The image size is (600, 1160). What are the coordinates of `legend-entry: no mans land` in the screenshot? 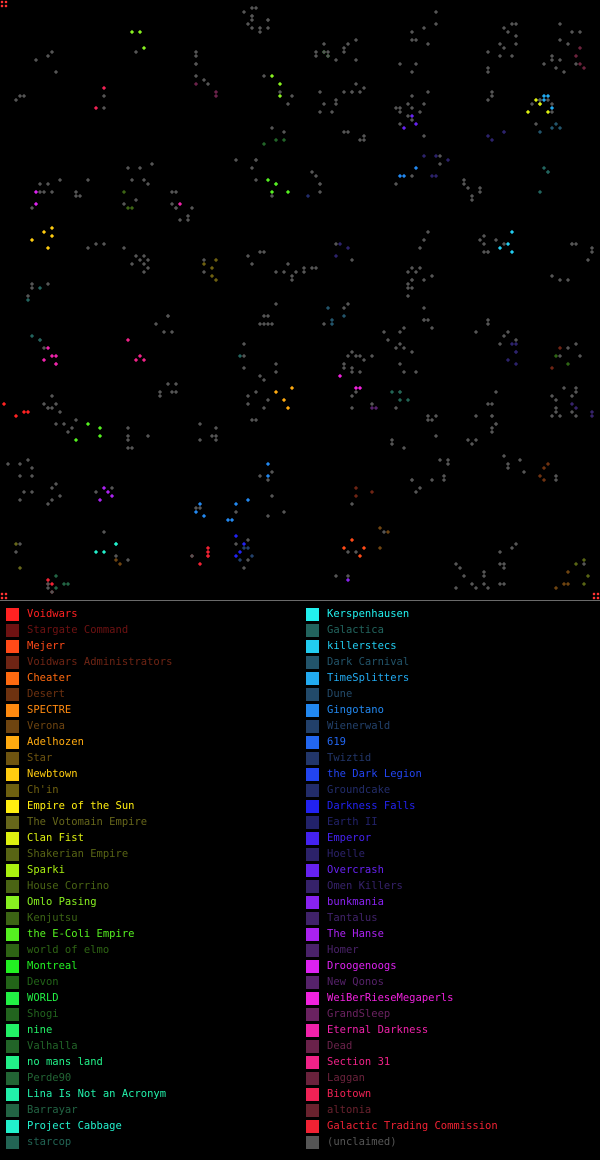 It's located at (156, 1062).